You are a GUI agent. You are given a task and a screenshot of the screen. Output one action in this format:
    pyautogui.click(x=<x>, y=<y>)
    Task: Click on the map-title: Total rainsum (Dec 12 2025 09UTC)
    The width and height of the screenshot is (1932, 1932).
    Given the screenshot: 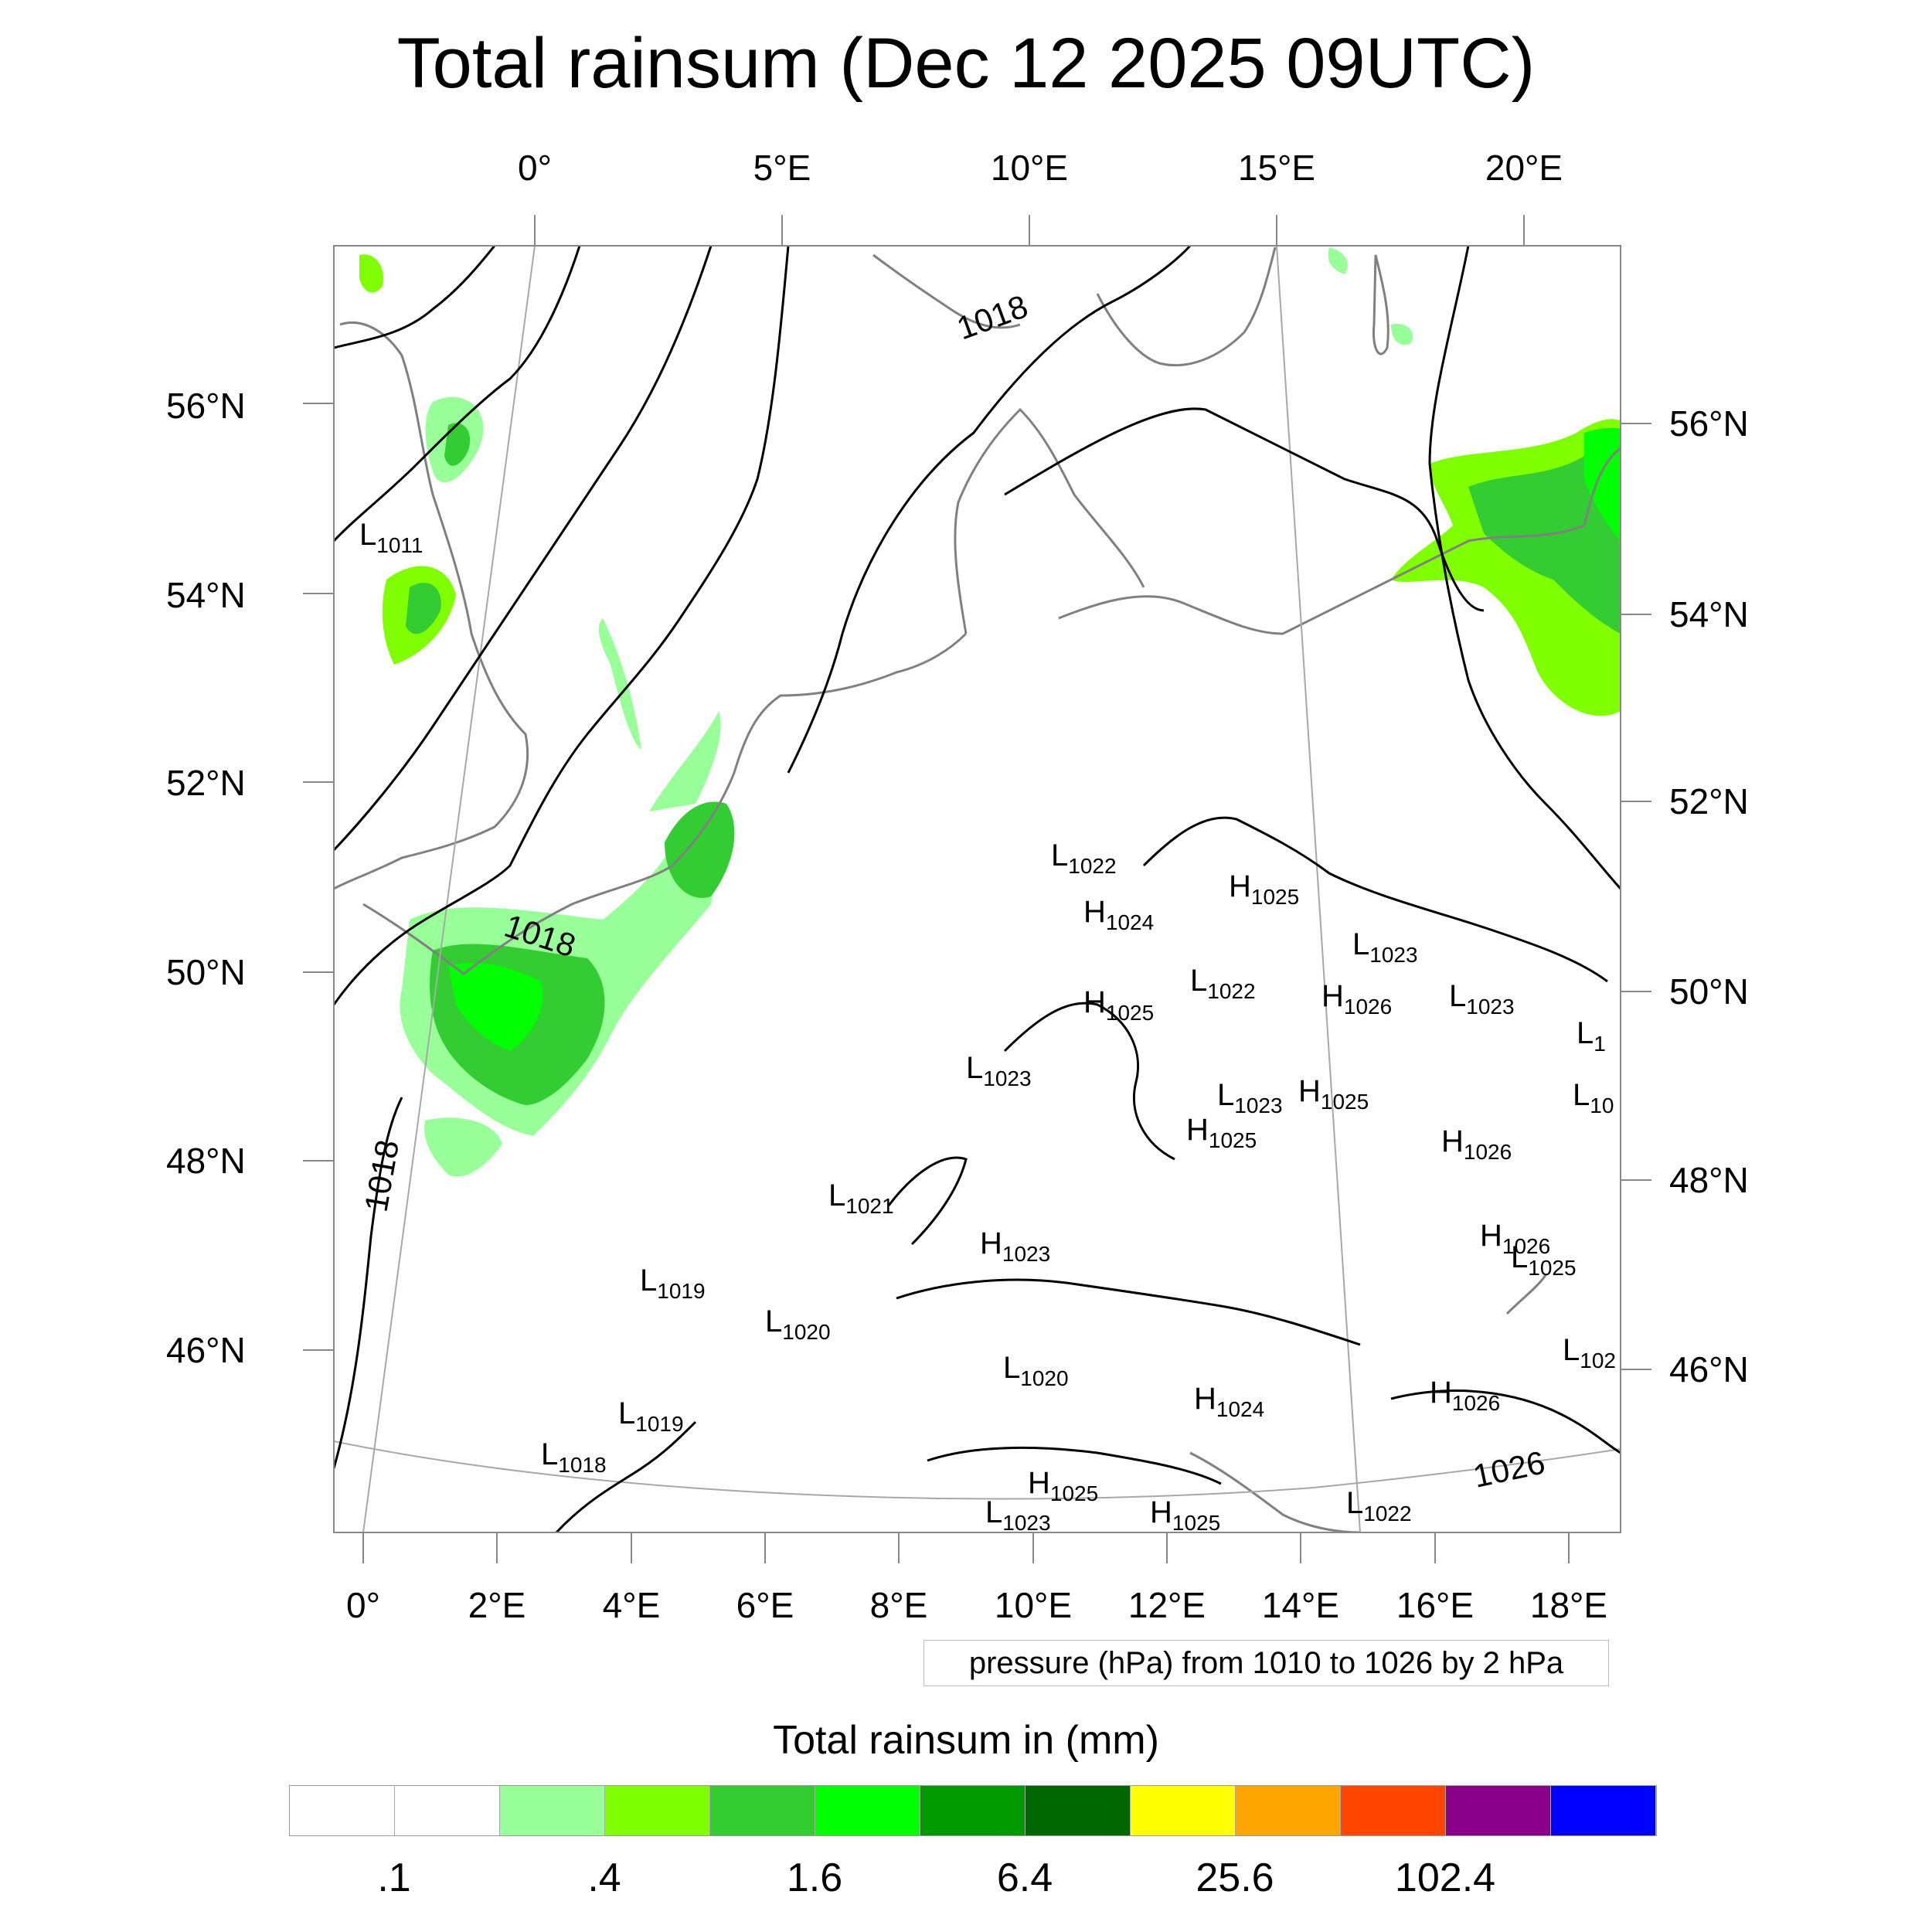 What is the action you would take?
    pyautogui.click(x=966, y=64)
    